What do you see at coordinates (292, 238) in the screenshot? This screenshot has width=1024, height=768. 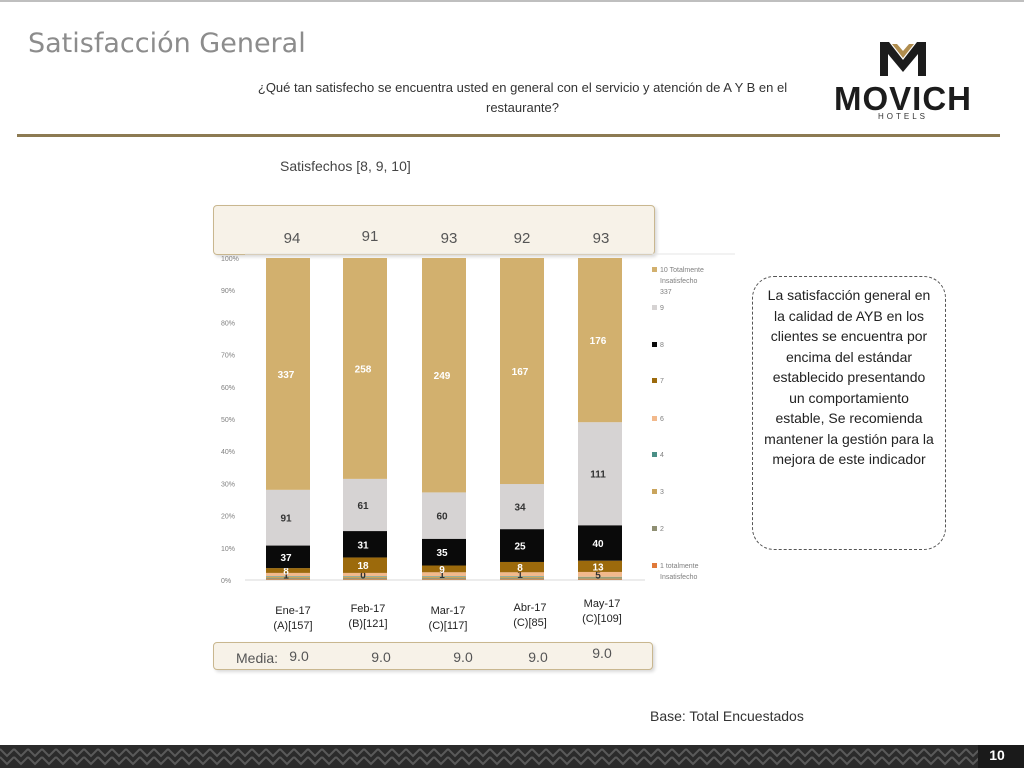 I see `satisfechos-value: 94` at bounding box center [292, 238].